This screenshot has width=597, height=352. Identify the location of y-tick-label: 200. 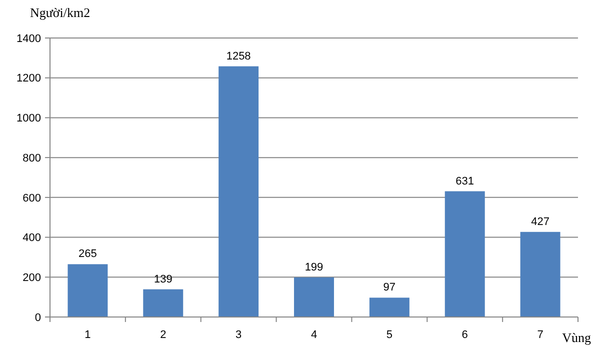
(31, 278).